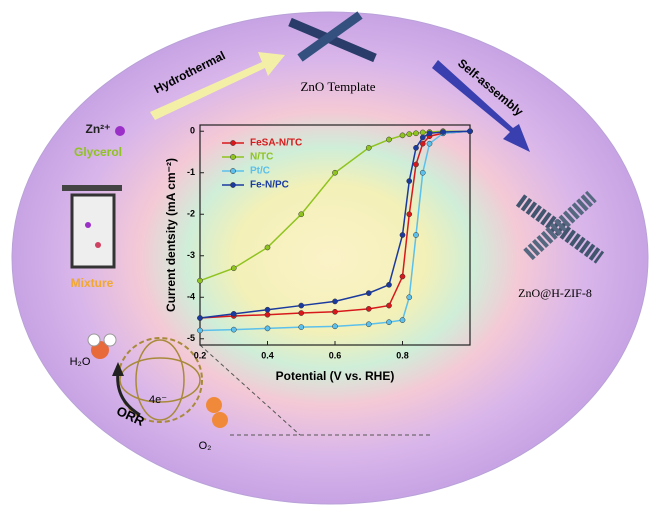 The height and width of the screenshot is (510, 660). What do you see at coordinates (337, 86) in the screenshot?
I see `label: ZnO Template` at bounding box center [337, 86].